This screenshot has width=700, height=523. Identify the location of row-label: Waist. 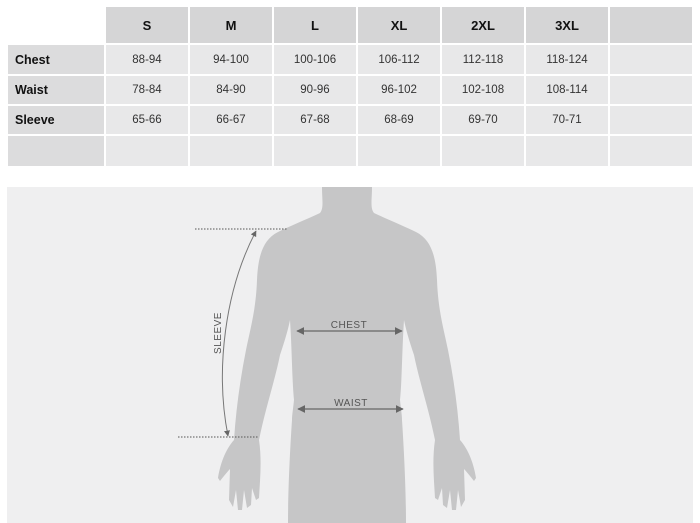
(56, 90).